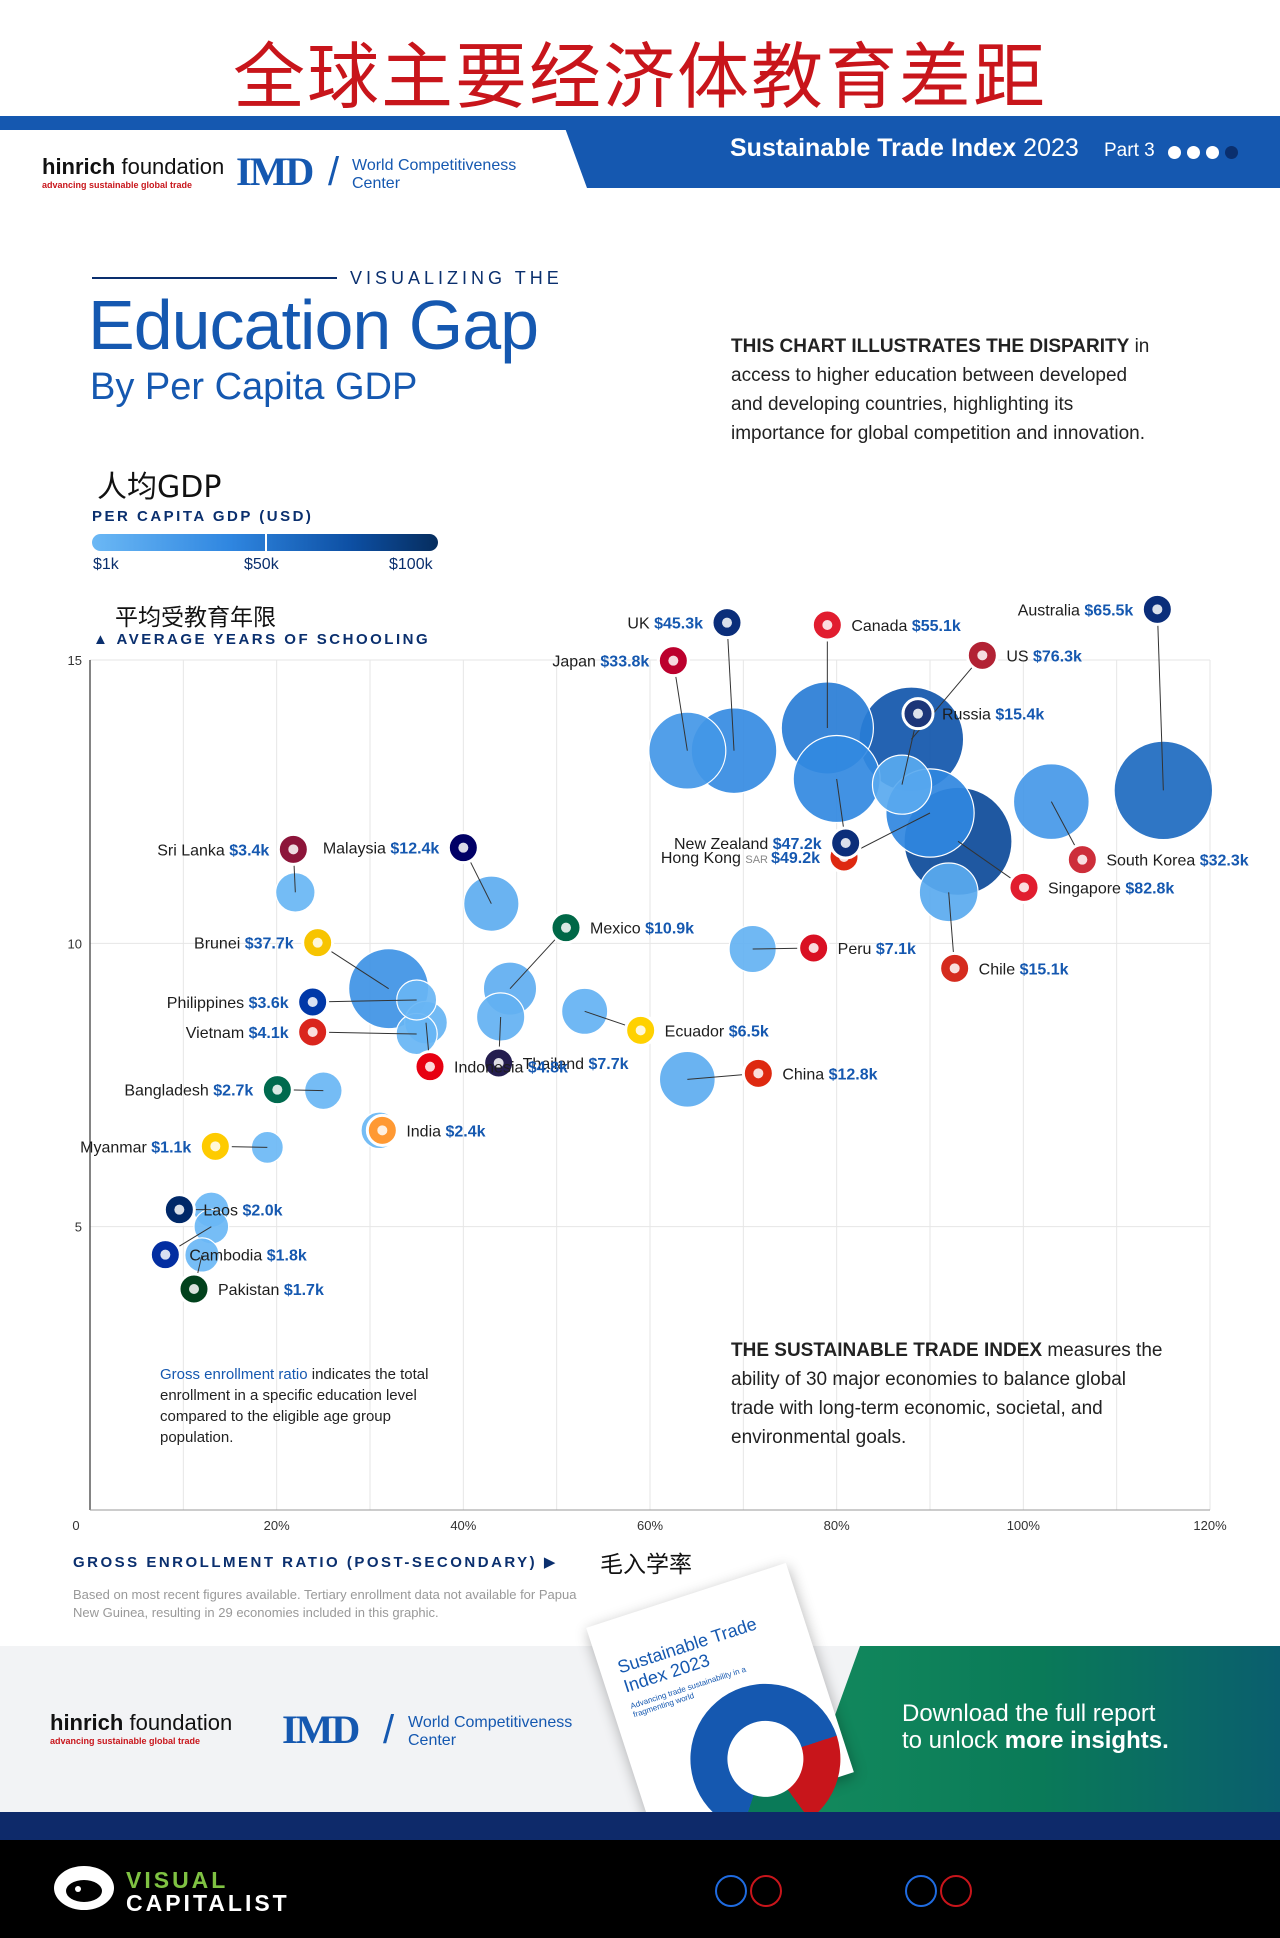 The width and height of the screenshot is (1280, 1938). I want to click on cn-gdp-label: 人均GDP, so click(159, 487).